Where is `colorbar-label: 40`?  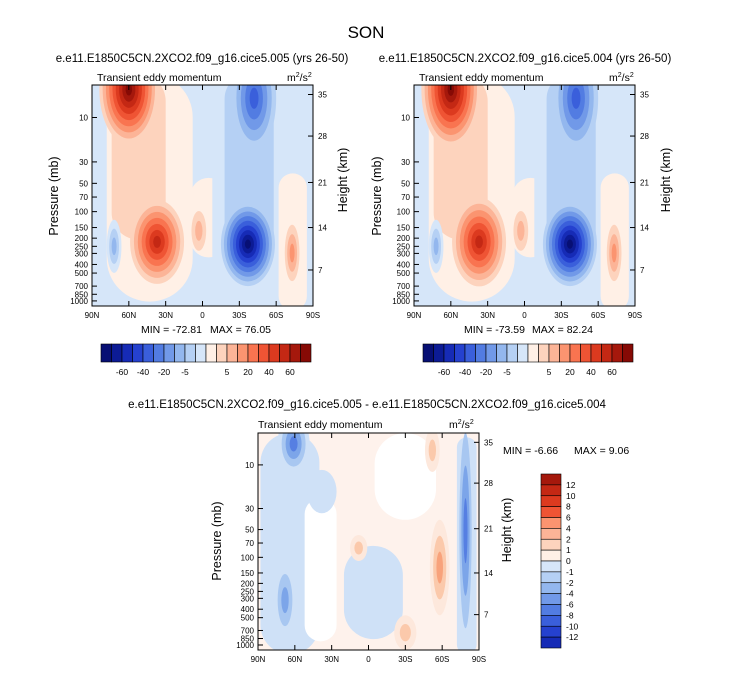
colorbar-label: 40 is located at coordinates (269, 372).